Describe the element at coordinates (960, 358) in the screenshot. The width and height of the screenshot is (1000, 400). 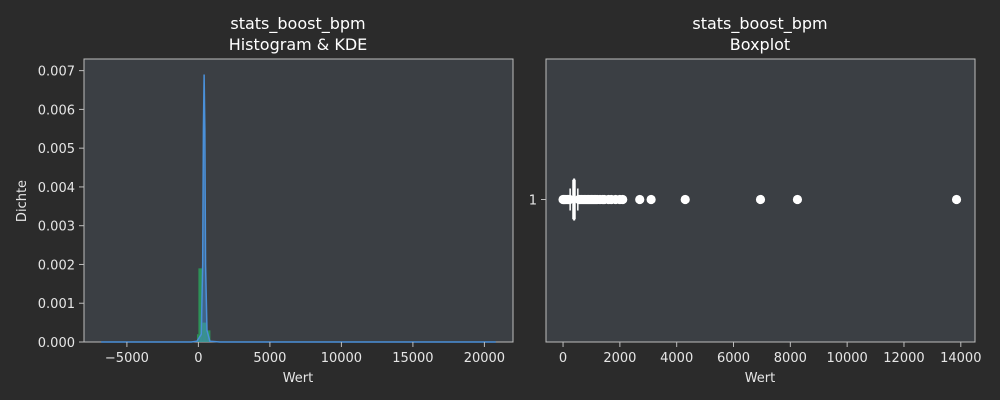
I see `x-tick-label: 14000` at that location.